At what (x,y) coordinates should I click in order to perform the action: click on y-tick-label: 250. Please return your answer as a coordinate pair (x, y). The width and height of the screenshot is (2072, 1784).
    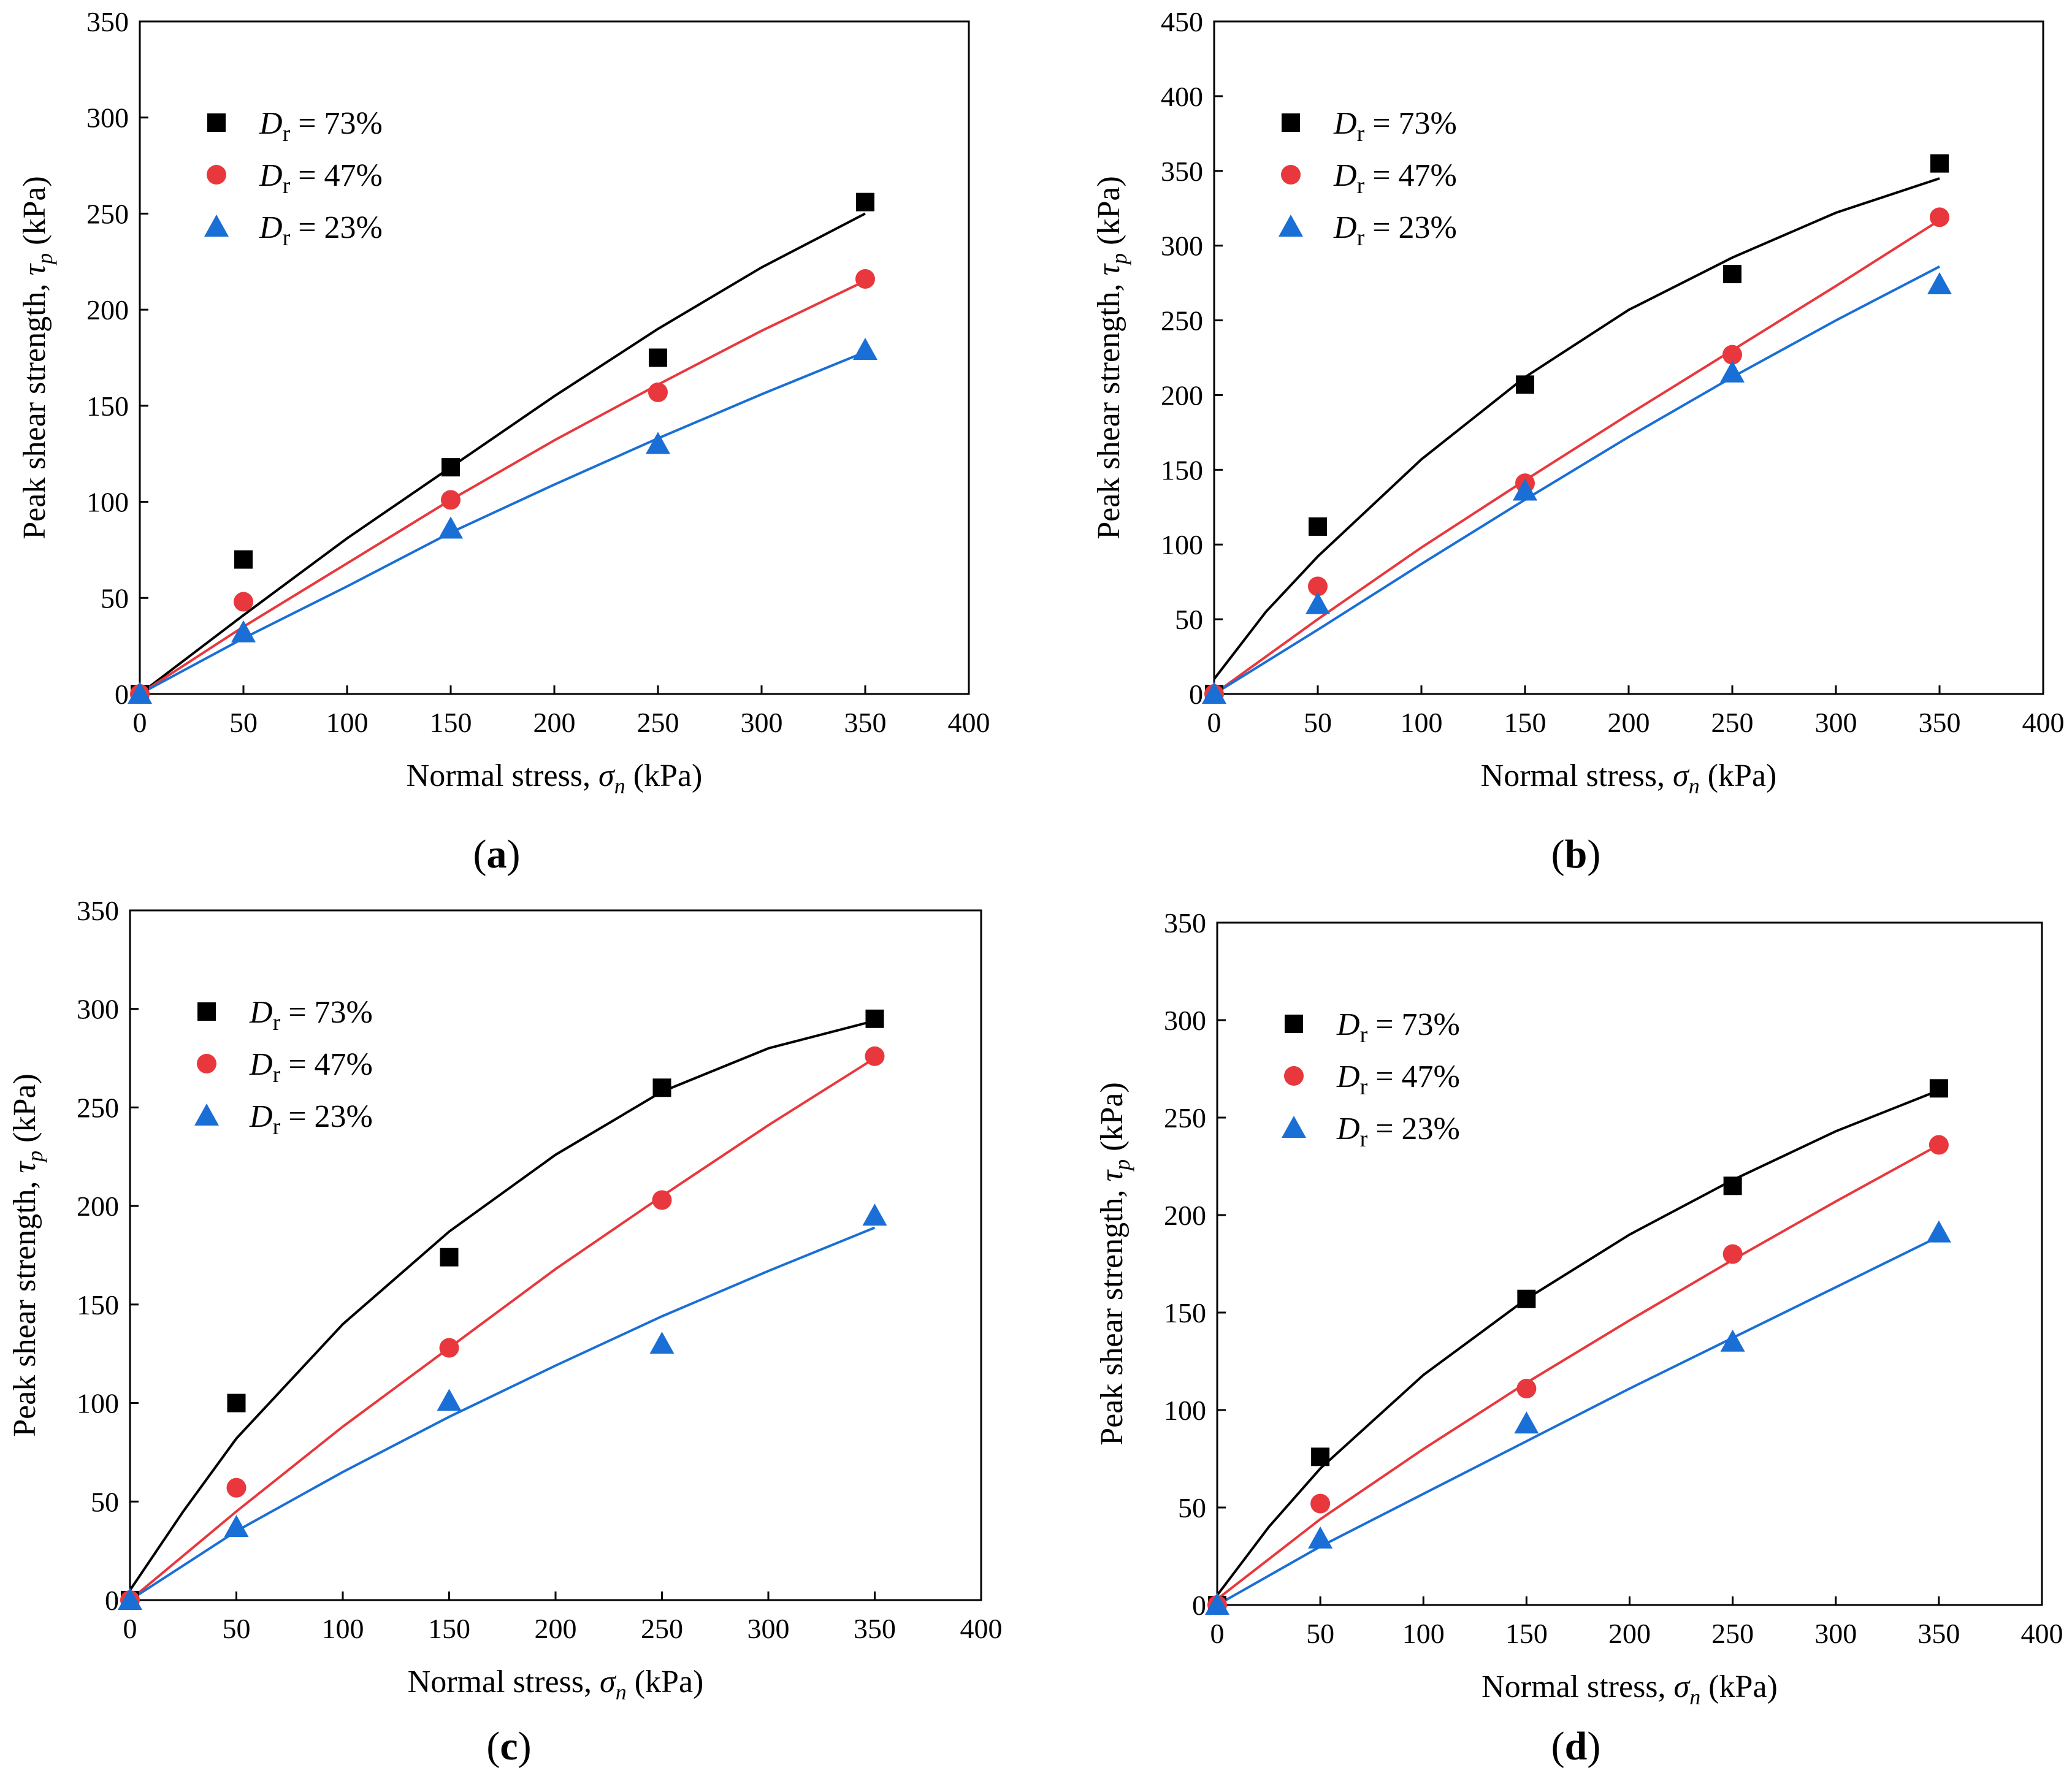
    Looking at the image, I should click on (1185, 1118).